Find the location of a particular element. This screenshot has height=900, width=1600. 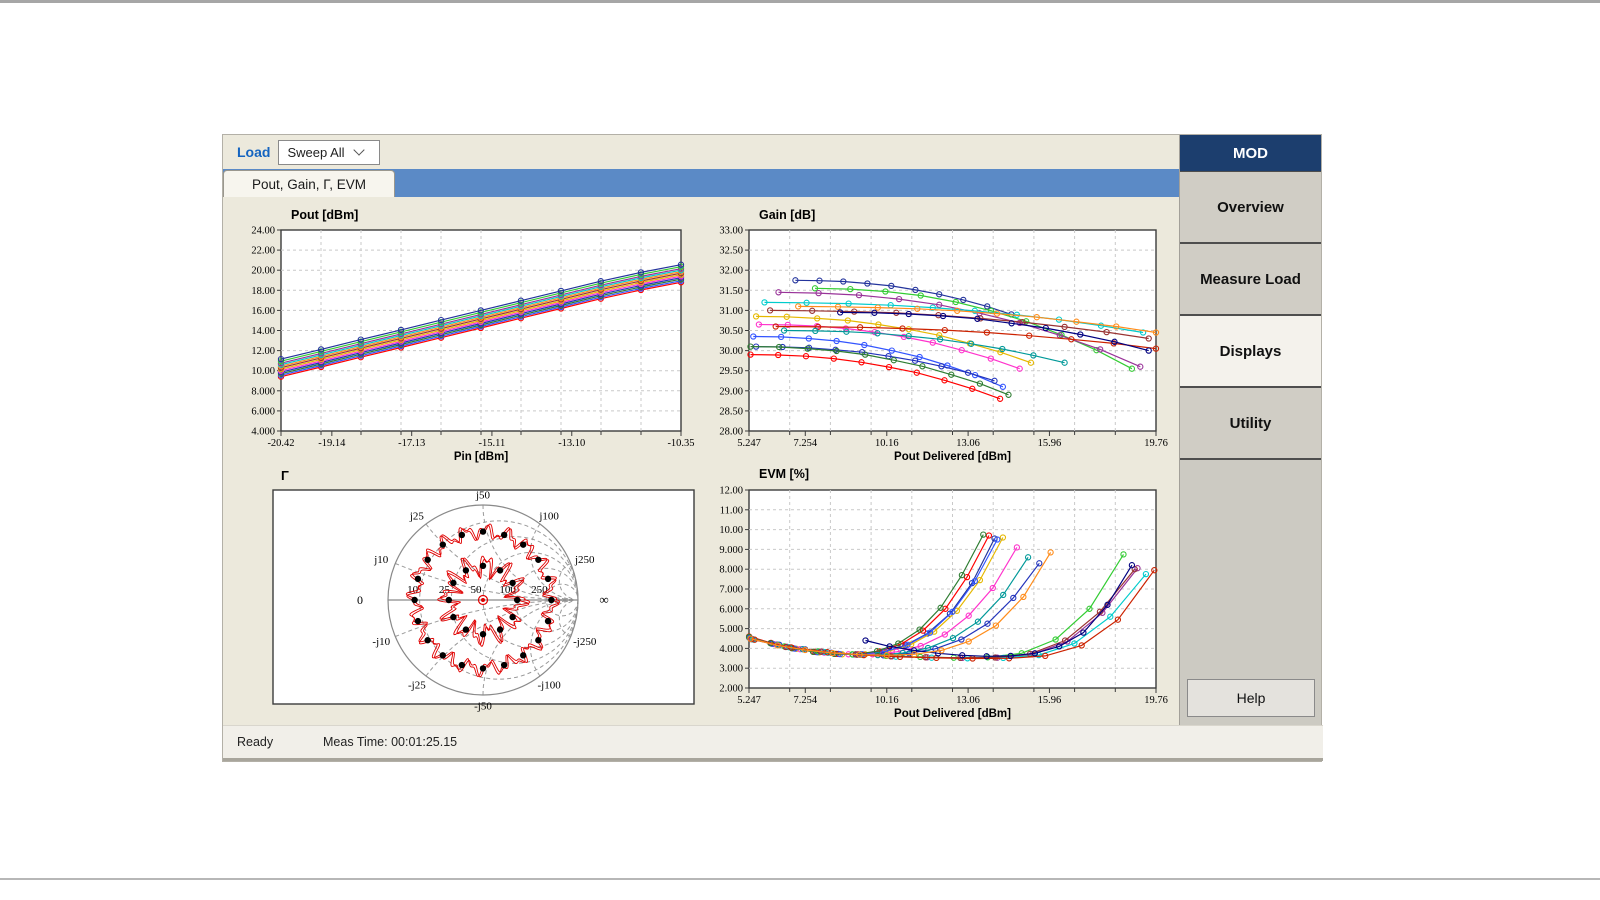

svg-text: -19.14 is located at coordinates (332, 443).